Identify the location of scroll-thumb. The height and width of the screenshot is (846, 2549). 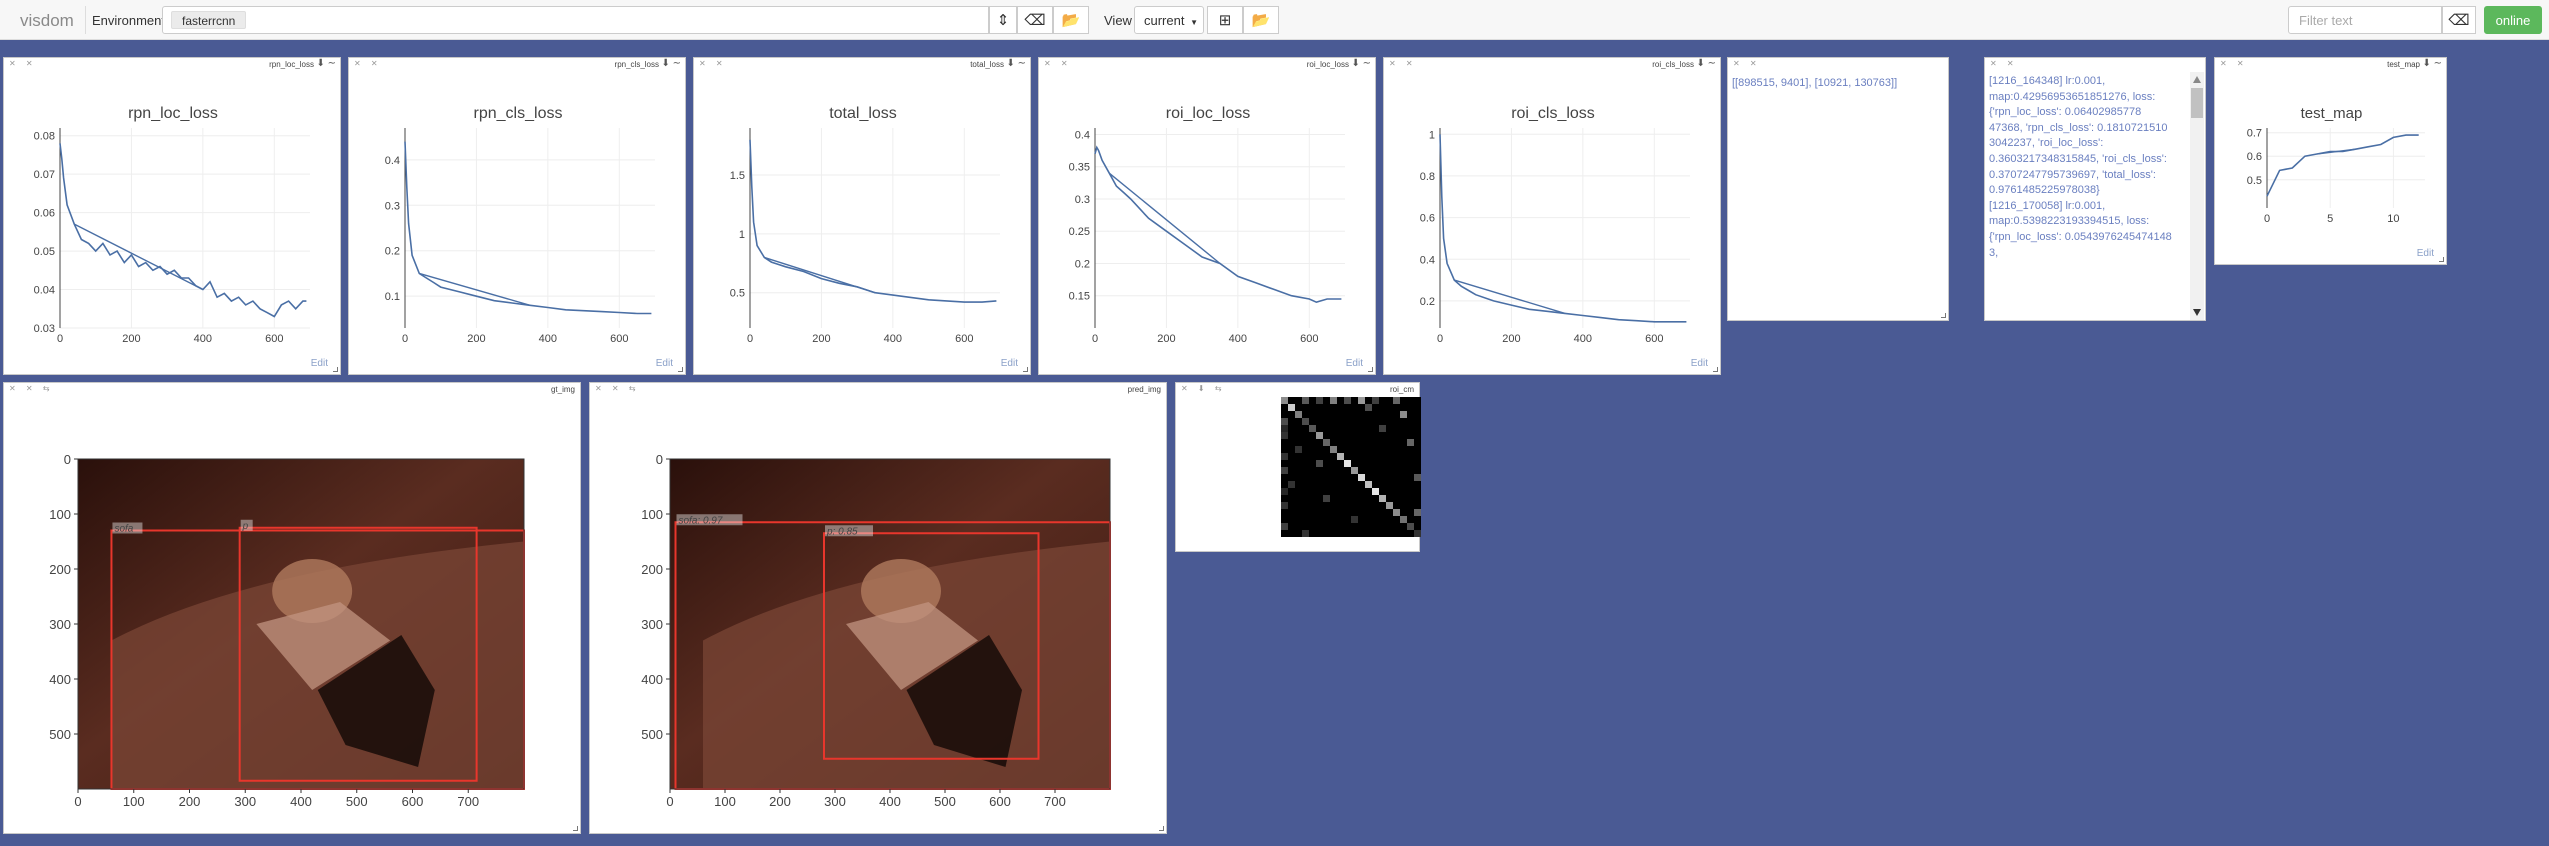
(2197, 103).